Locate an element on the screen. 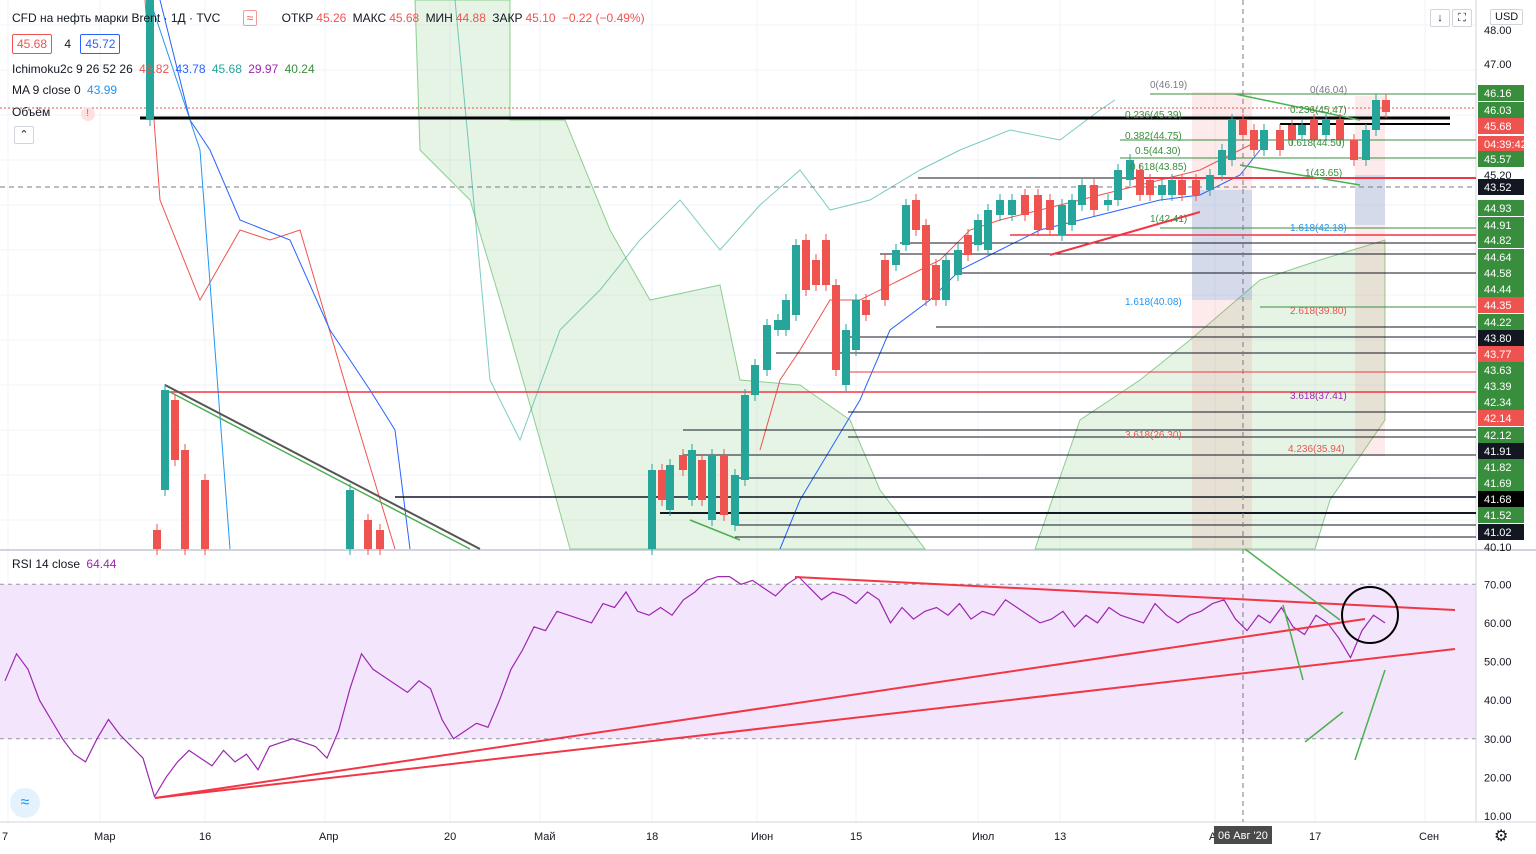 This screenshot has width=1536, height=854. time-axis-label-5: Май is located at coordinates (545, 837).